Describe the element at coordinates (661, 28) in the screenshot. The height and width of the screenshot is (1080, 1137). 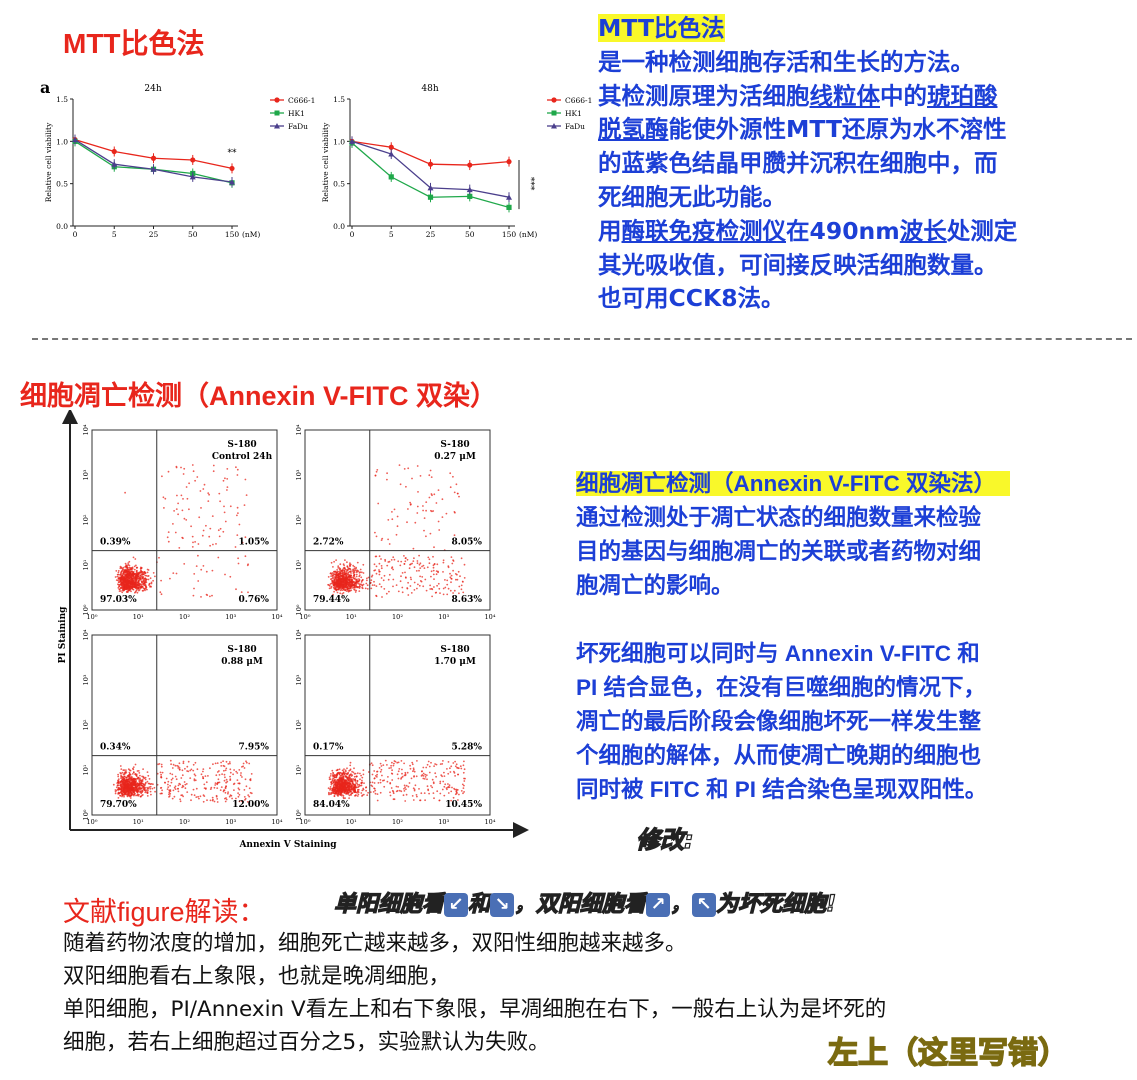
I see `mtt-desc-heading: MTT比色法` at that location.